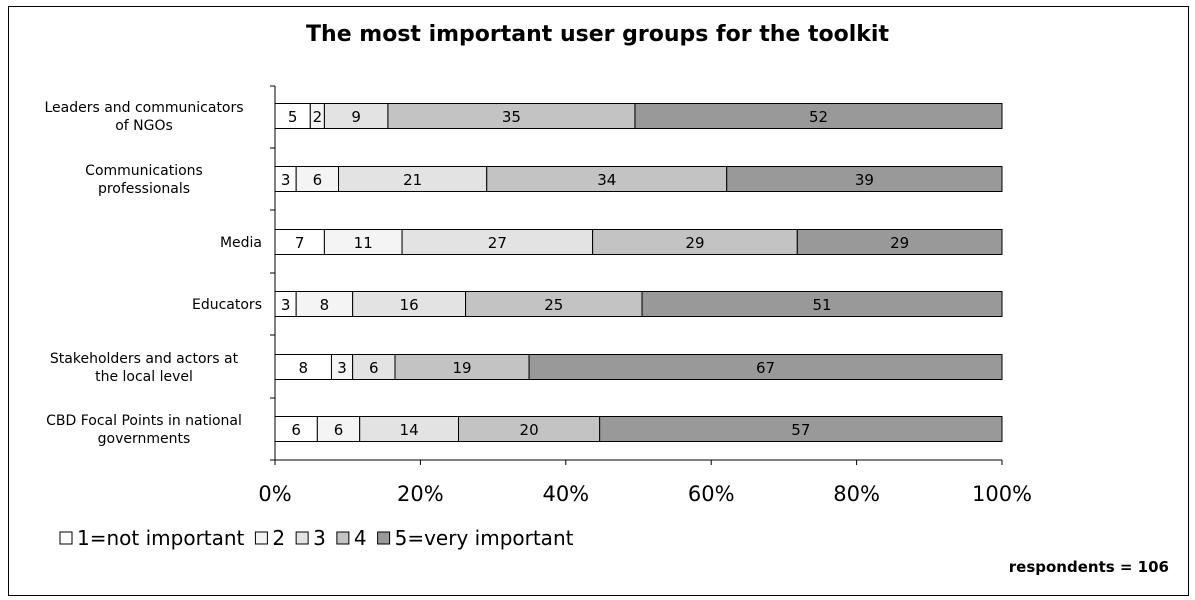 The image size is (1195, 600). What do you see at coordinates (318, 117) in the screenshot?
I see `data-label-0-1: 2` at bounding box center [318, 117].